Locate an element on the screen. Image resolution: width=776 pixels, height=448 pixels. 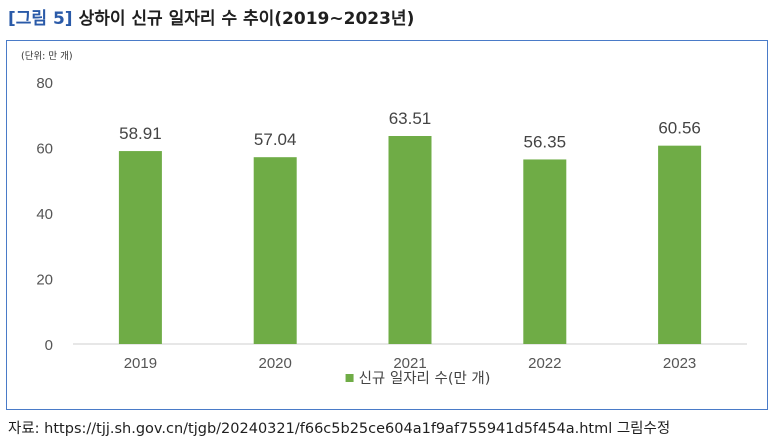
x-tick-label: 2022 is located at coordinates (544, 363).